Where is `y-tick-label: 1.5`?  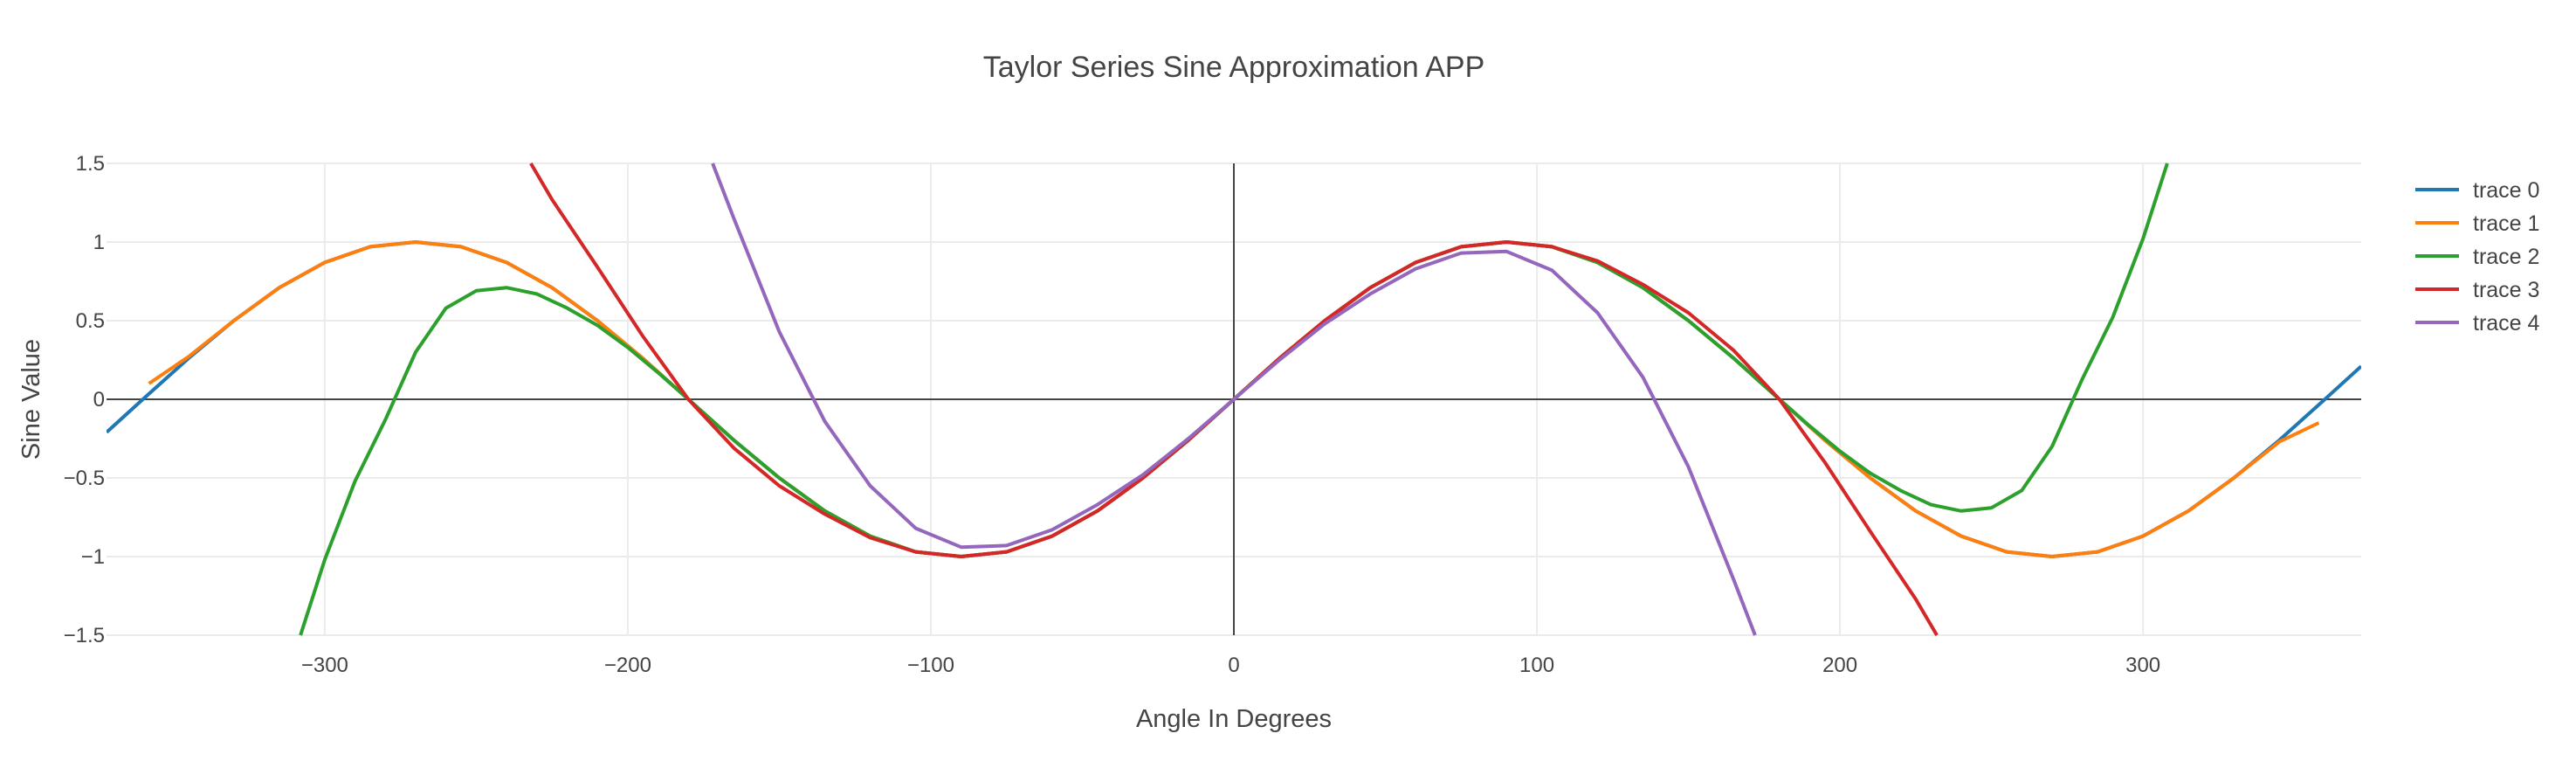
y-tick-label: 1.5 is located at coordinates (90, 164).